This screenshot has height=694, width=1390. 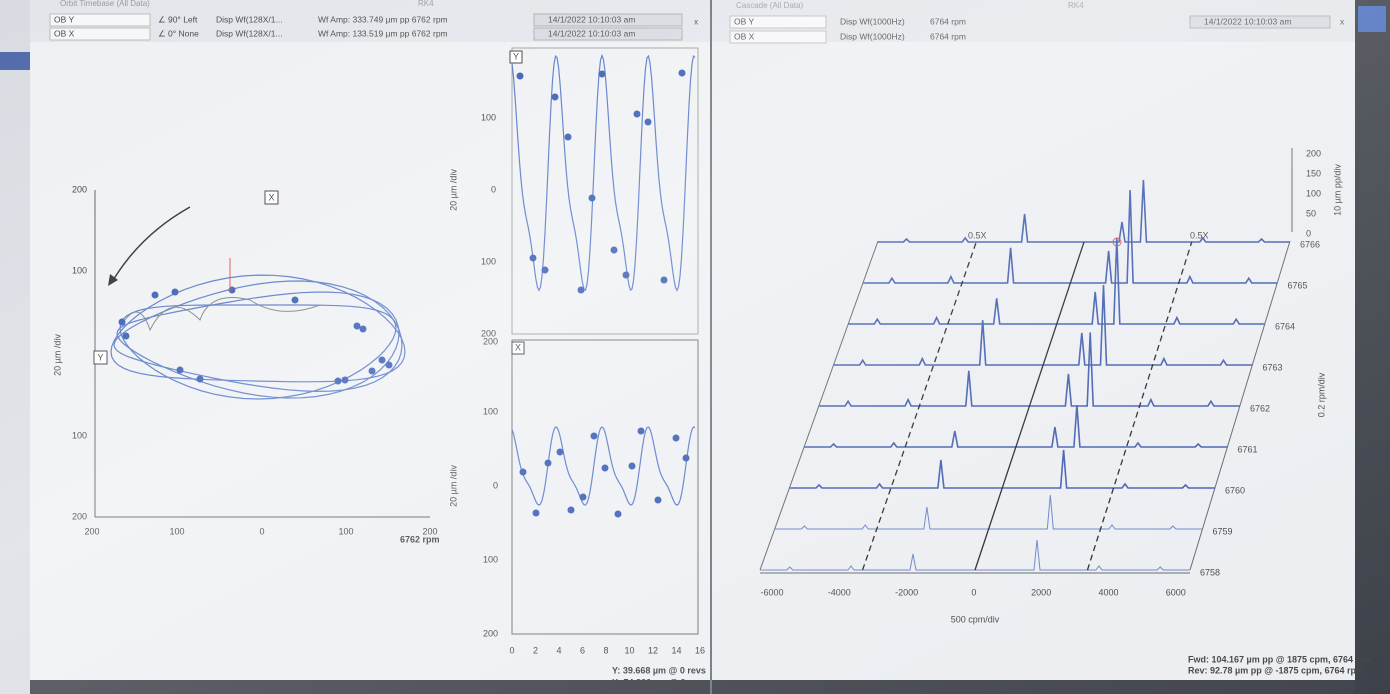 I want to click on amp-tick-label: 100, so click(x=1313, y=193).